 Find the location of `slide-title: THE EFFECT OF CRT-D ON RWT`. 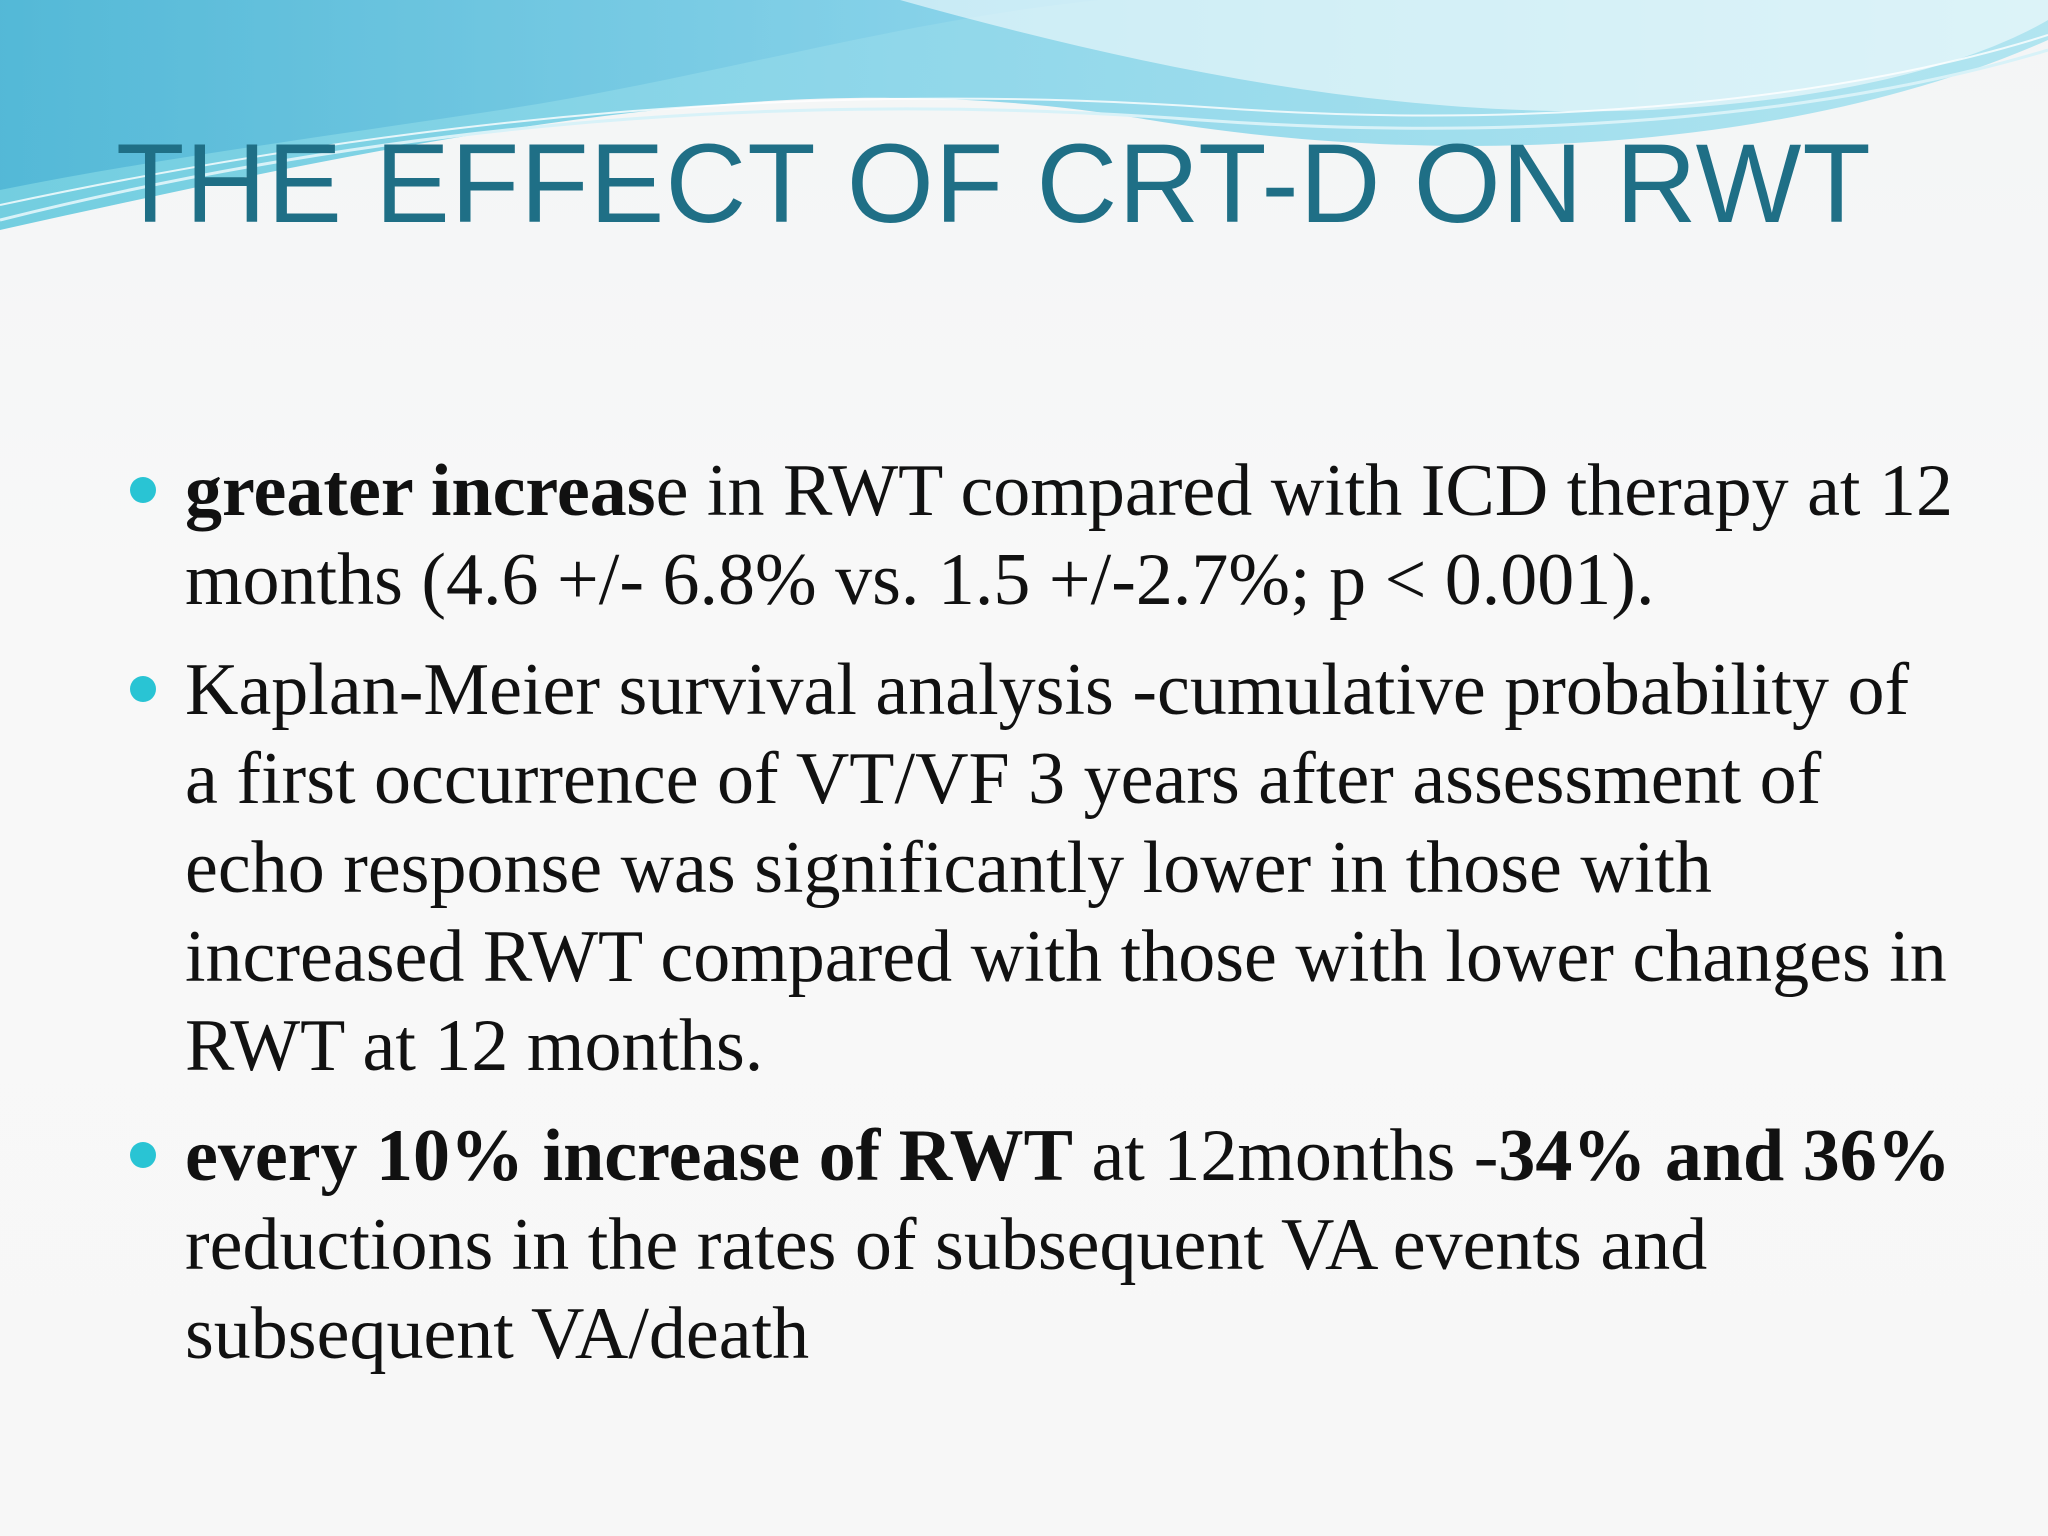

slide-title: THE EFFECT OF CRT-D ON RWT is located at coordinates (994, 183).